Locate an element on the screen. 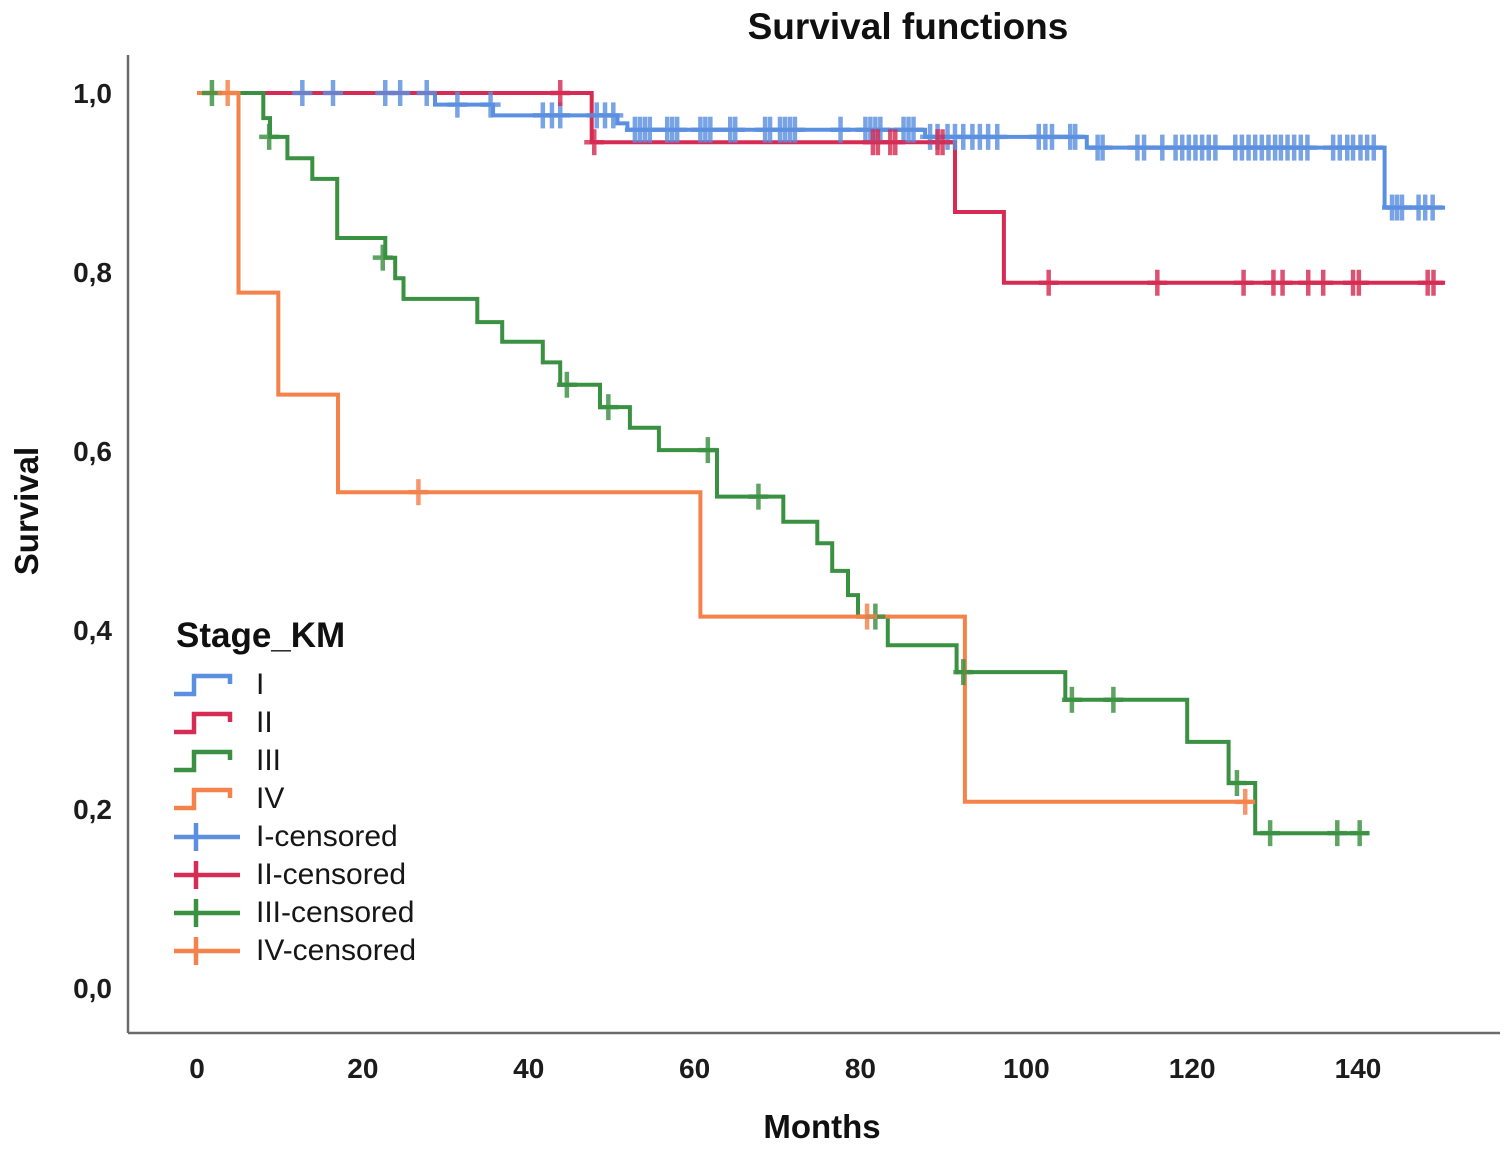  x-tick-label: 0 is located at coordinates (197, 1068).